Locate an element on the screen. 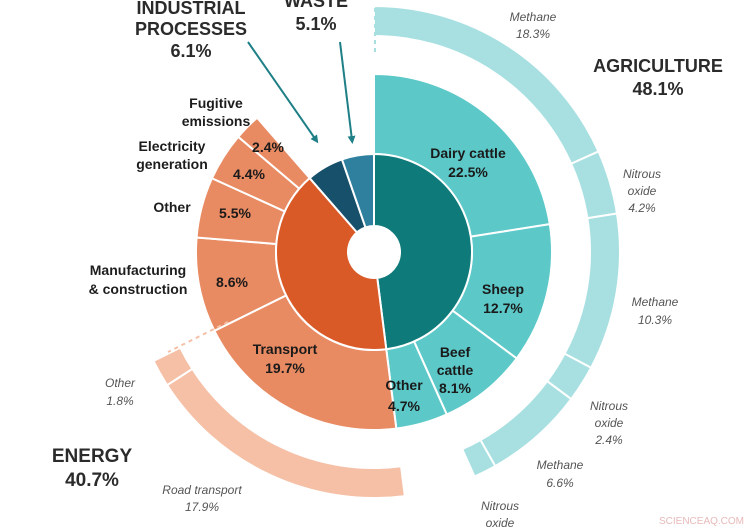 Image resolution: width=754 pixels, height=530 pixels. methane-sheep-label: Methane is located at coordinates (655, 302).